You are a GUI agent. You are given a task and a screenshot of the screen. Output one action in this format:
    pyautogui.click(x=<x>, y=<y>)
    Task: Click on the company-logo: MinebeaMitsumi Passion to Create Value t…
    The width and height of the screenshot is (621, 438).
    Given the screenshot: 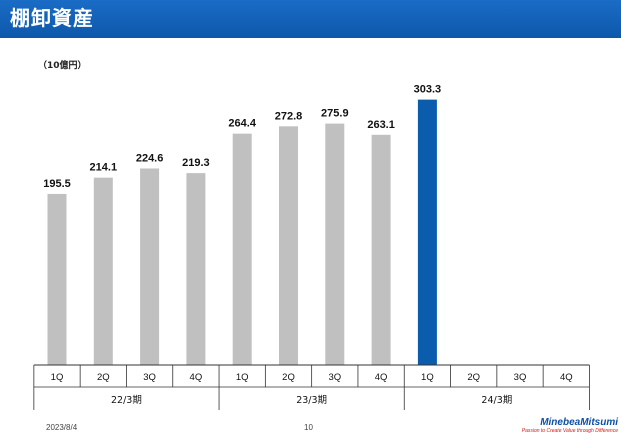 What is the action you would take?
    pyautogui.click(x=559, y=427)
    